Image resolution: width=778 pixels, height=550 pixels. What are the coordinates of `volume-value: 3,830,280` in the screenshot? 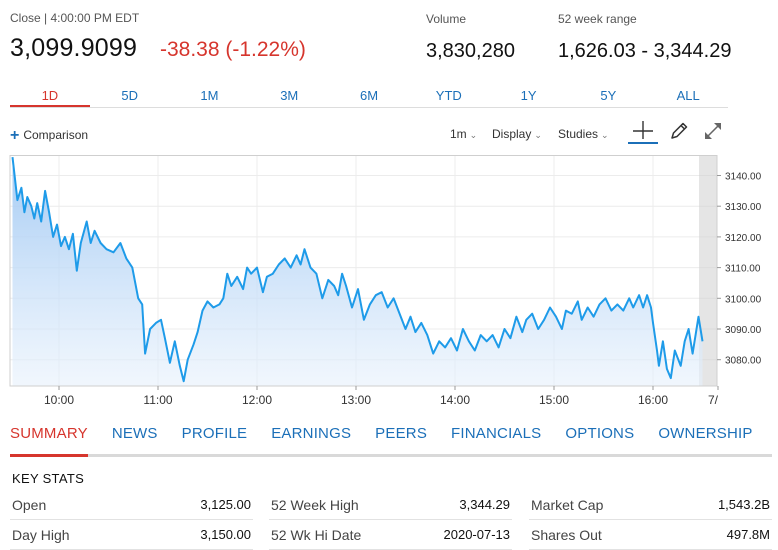 It's located at (470, 51).